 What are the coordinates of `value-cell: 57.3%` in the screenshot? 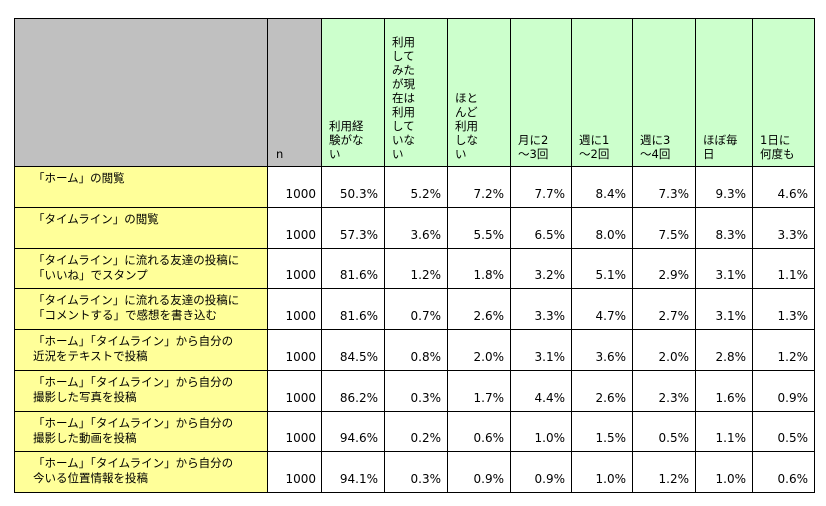 It's located at (353, 227).